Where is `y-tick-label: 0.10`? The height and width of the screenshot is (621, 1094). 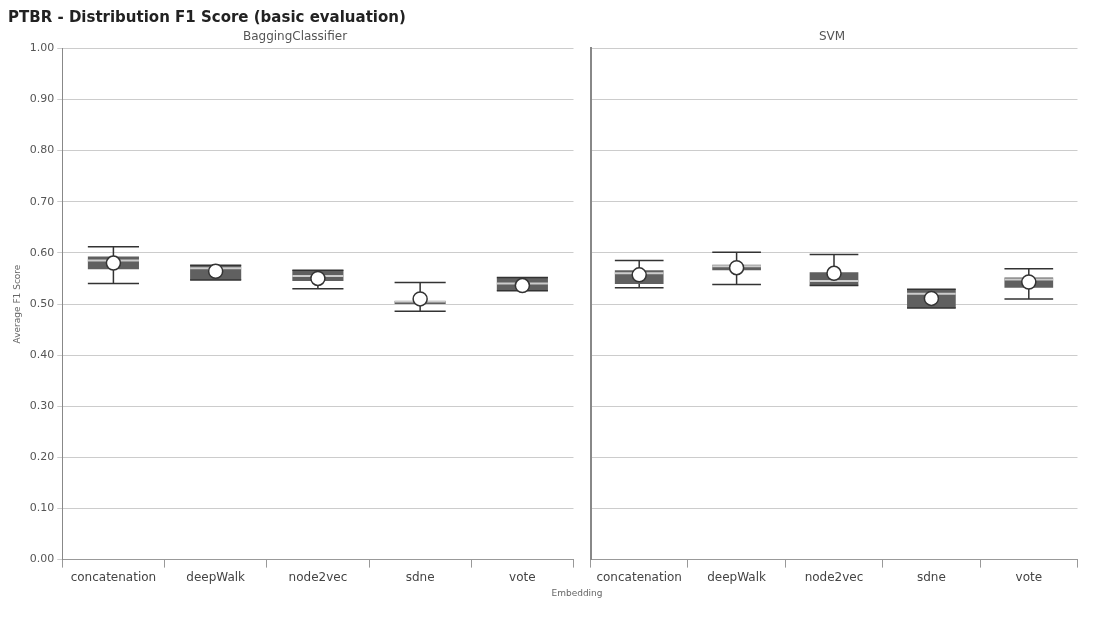
y-tick-label: 0.10 is located at coordinates (42, 508).